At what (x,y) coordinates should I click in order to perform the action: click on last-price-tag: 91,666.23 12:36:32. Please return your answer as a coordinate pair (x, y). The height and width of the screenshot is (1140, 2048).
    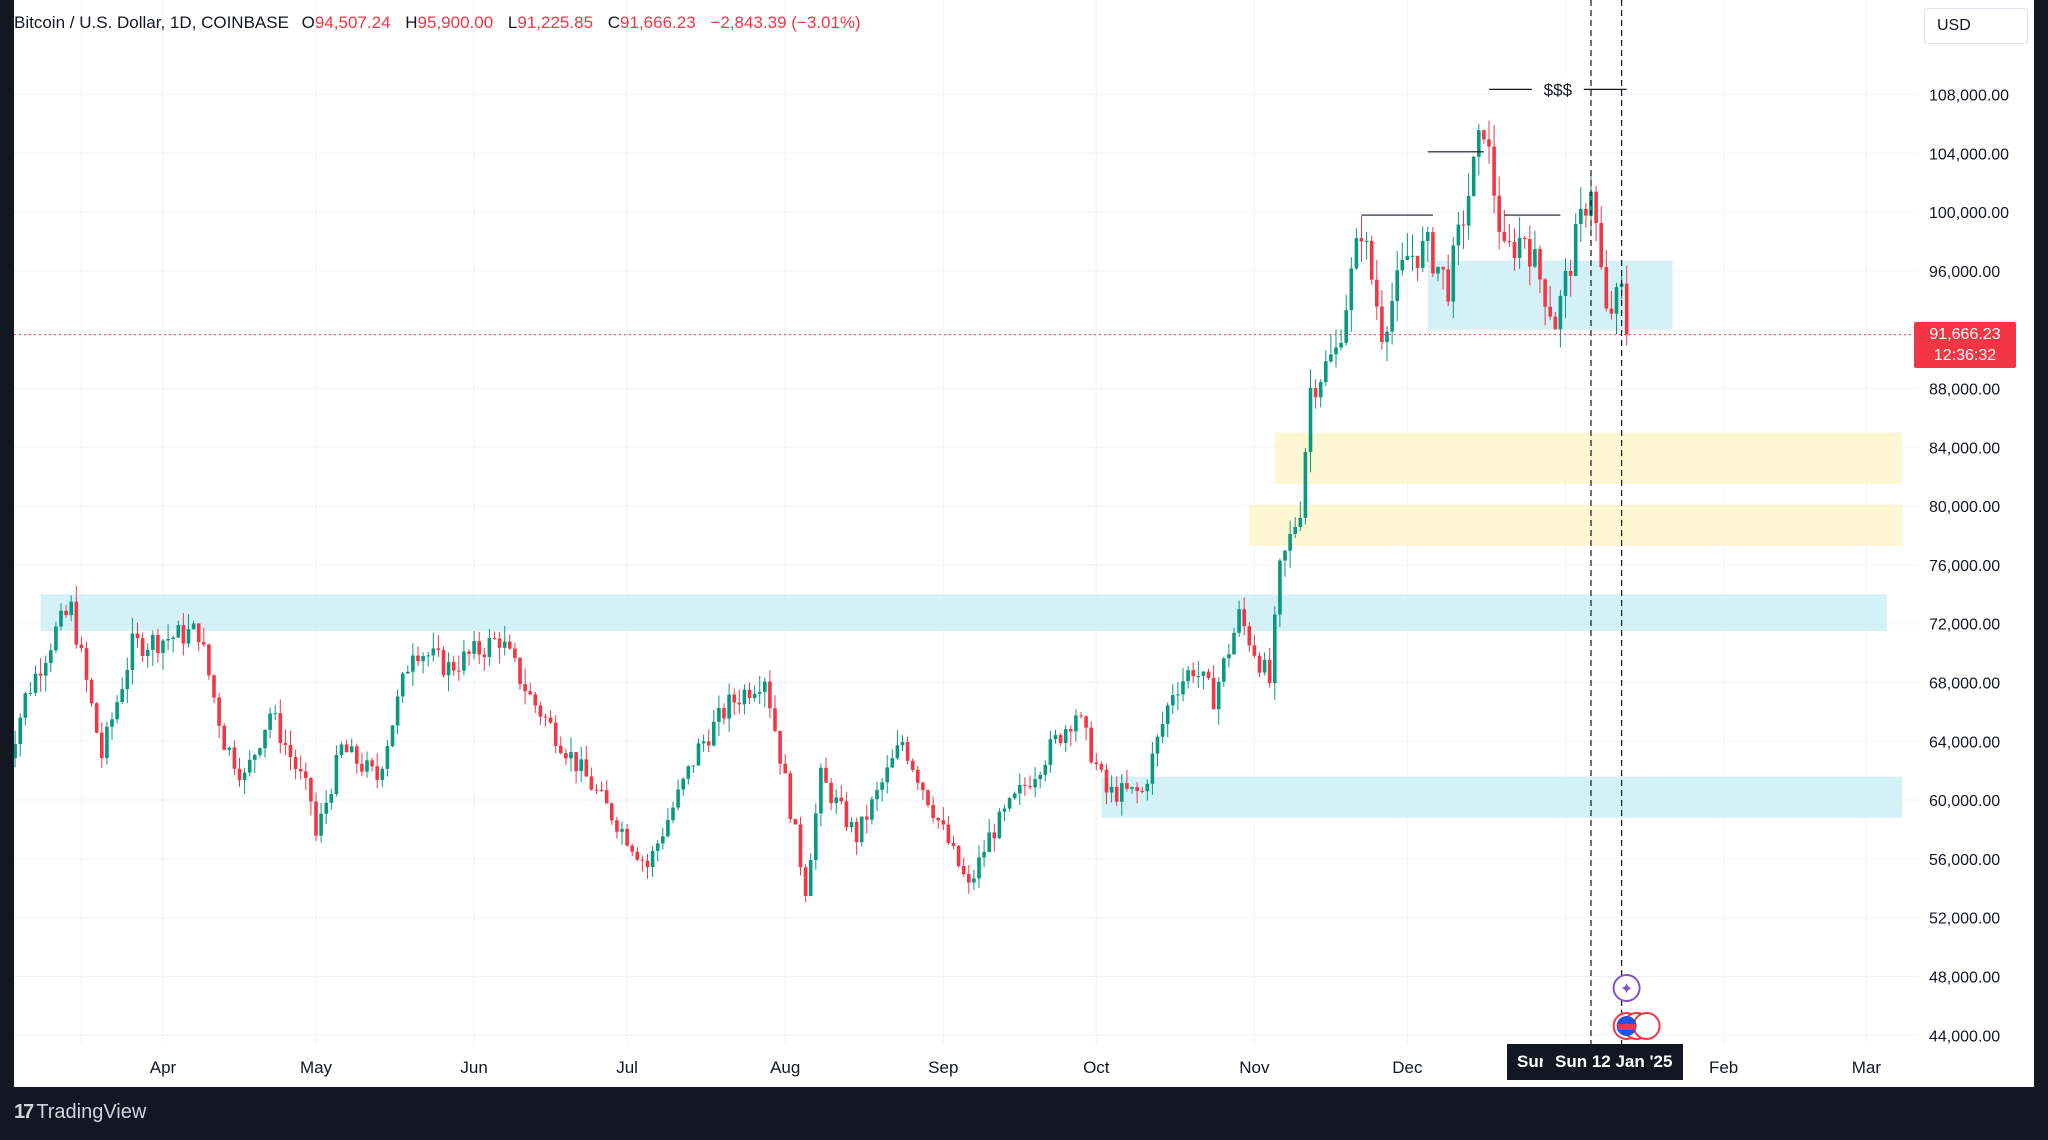
    Looking at the image, I should click on (1965, 345).